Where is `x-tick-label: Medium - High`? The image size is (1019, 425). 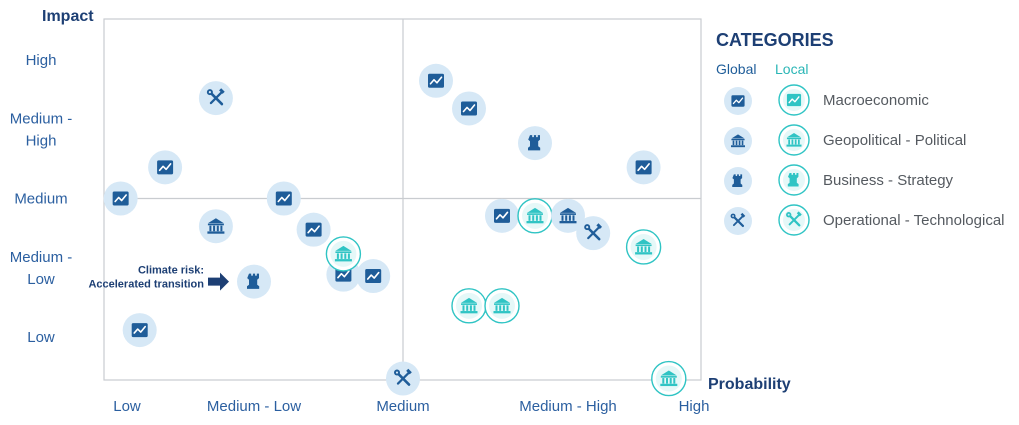
x-tick-label: Medium - High is located at coordinates (568, 406).